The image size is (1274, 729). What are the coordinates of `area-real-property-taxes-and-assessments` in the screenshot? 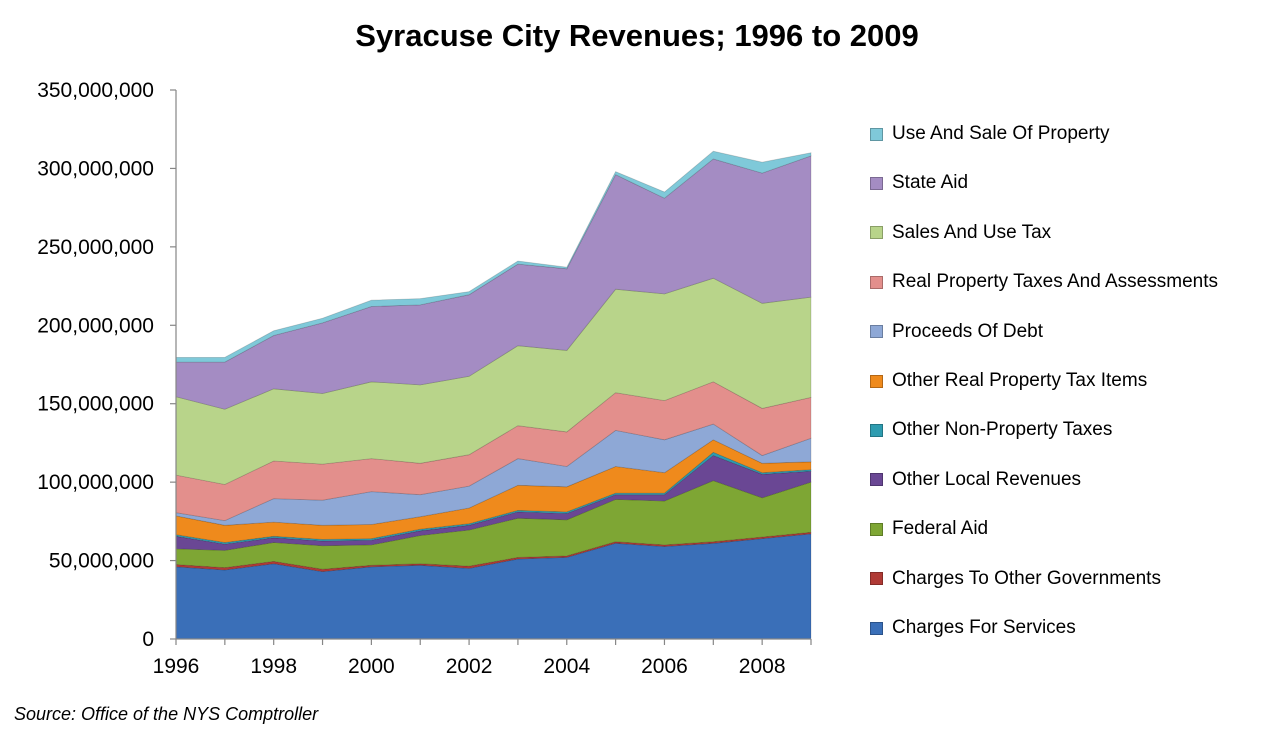 It's located at (493, 451).